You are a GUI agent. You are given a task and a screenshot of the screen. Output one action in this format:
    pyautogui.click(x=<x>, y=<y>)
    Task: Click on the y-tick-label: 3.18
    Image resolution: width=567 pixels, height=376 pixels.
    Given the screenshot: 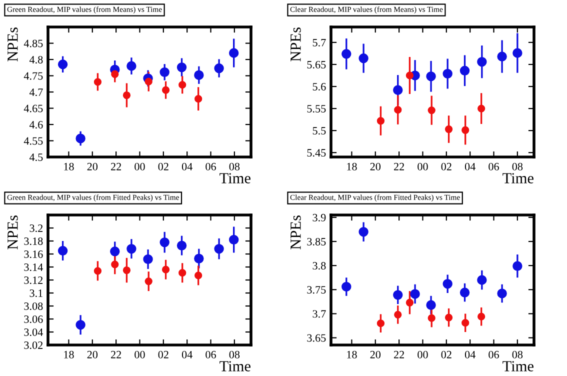 What is the action you would take?
    pyautogui.click(x=33, y=241)
    